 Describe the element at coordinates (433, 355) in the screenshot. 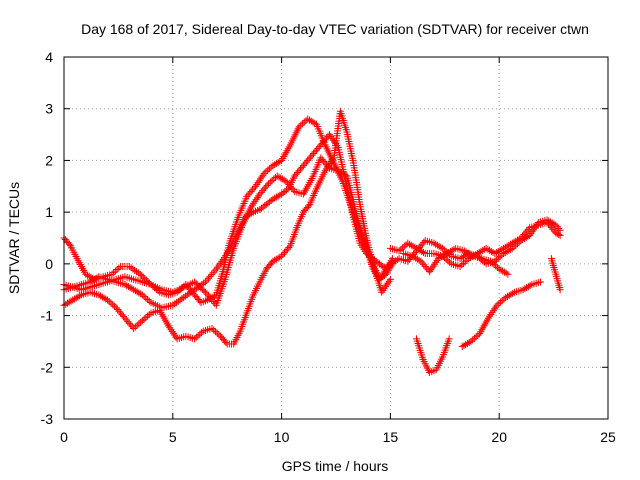

I see `series-trace-h` at that location.